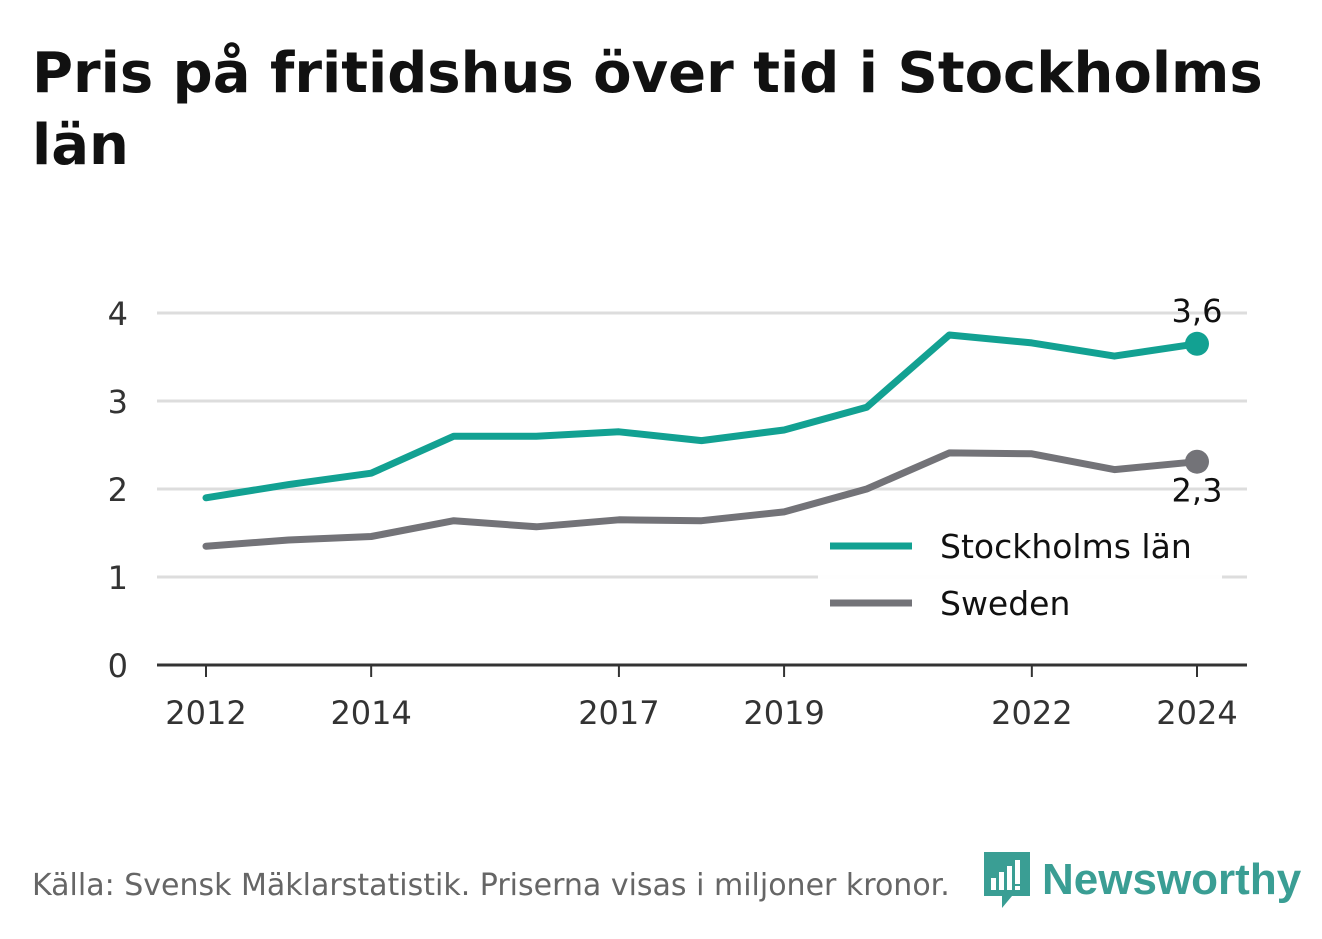 The width and height of the screenshot is (1322, 939). Describe the element at coordinates (783, 713) in the screenshot. I see `x-tick-label: 2019` at that location.